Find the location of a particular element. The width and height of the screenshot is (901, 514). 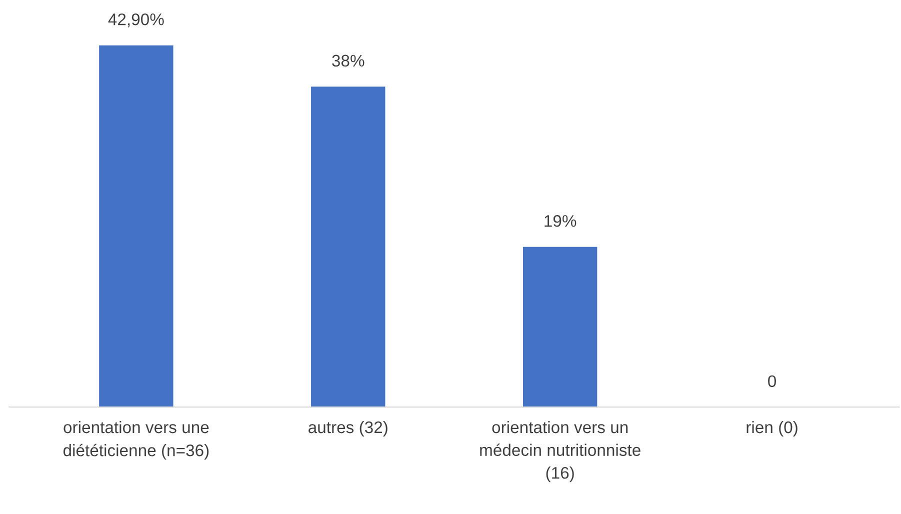

data-label: 42,90% is located at coordinates (136, 20).